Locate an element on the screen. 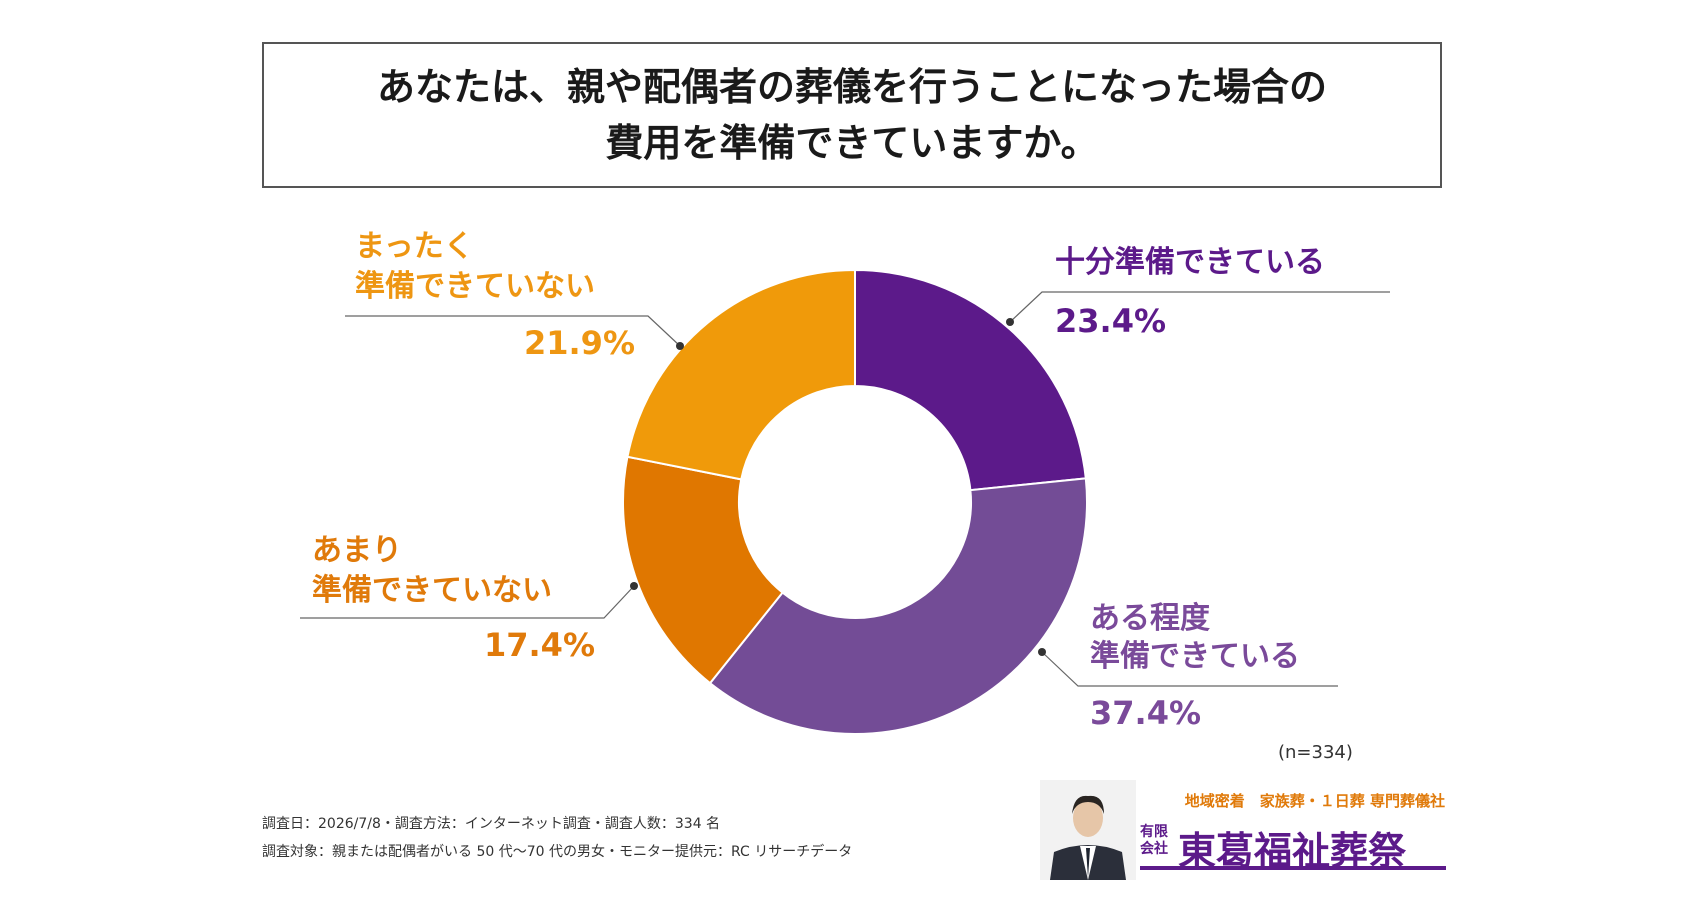 This screenshot has width=1700, height=900. leader-somewhat-line is located at coordinates (1189, 669).